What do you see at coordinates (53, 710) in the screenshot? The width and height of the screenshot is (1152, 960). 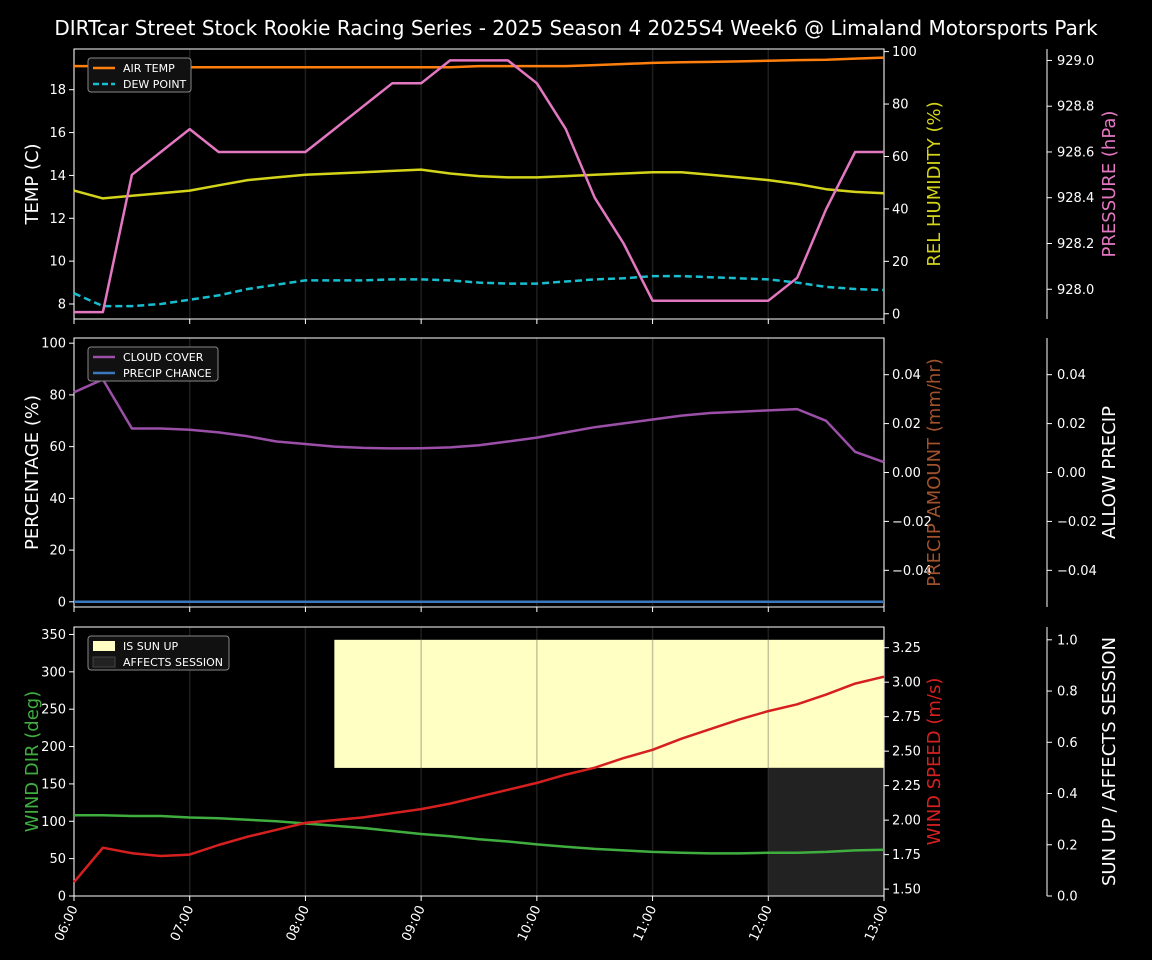 I see `left-tick-label: 250` at bounding box center [53, 710].